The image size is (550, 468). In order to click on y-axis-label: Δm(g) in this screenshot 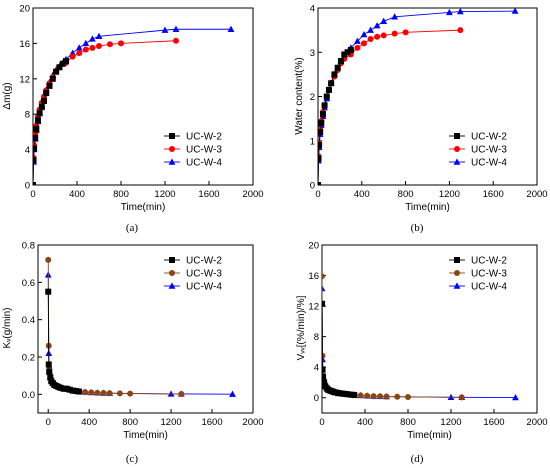, I will do `click(7, 95)`.